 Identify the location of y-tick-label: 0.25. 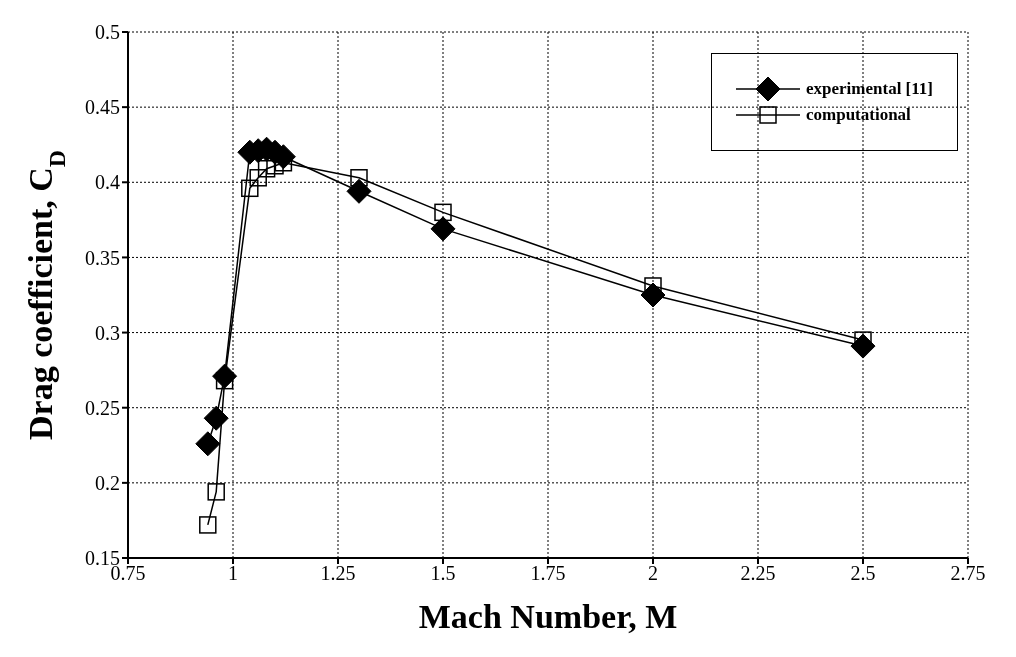
(102, 407).